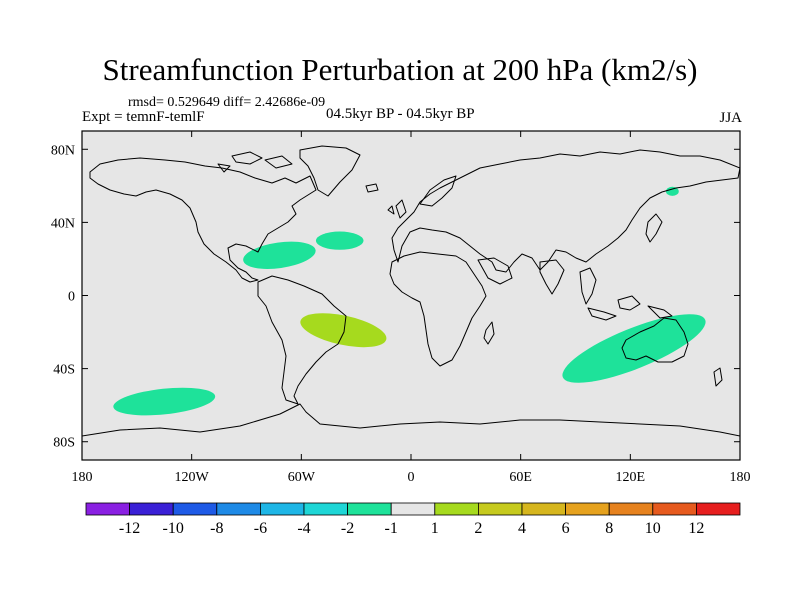  I want to click on colorbar-label: -8, so click(216, 528).